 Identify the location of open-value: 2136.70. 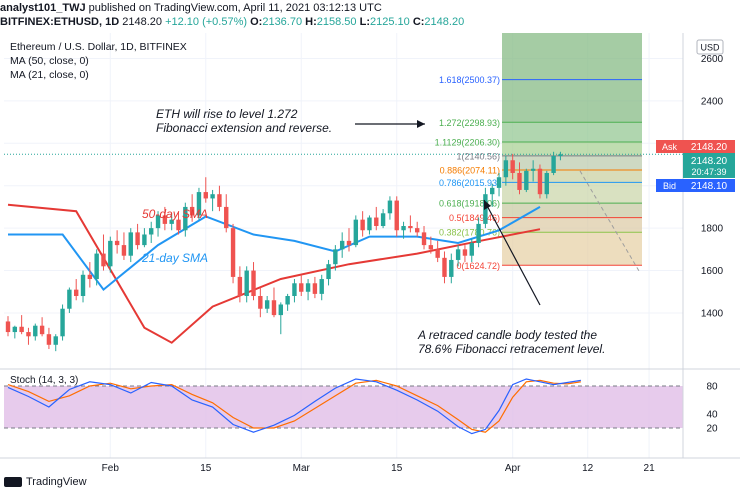
(282, 22).